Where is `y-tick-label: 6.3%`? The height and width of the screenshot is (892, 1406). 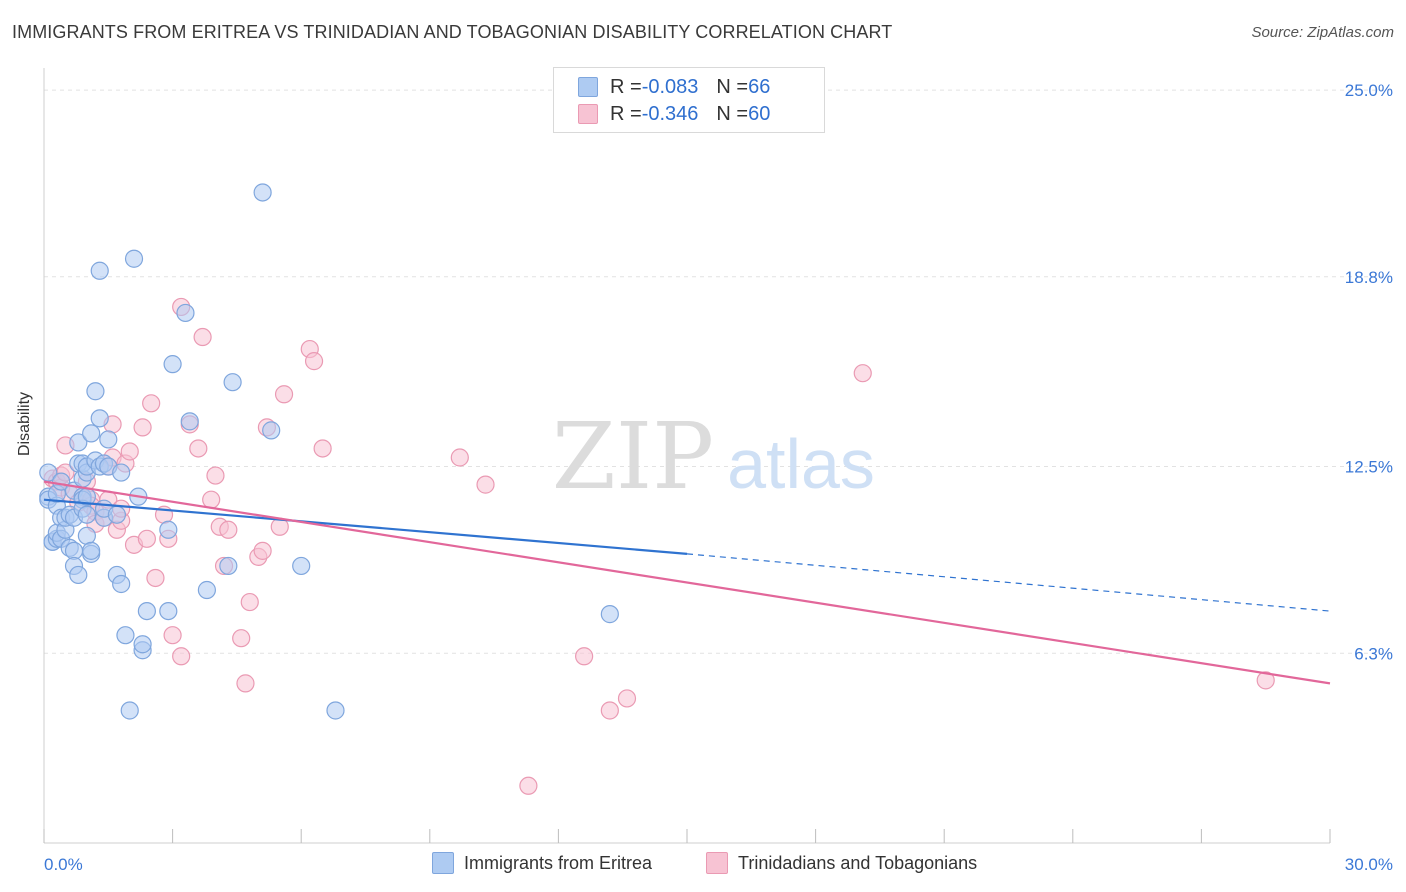
y-tick-label: 6.3% is located at coordinates (1373, 653).